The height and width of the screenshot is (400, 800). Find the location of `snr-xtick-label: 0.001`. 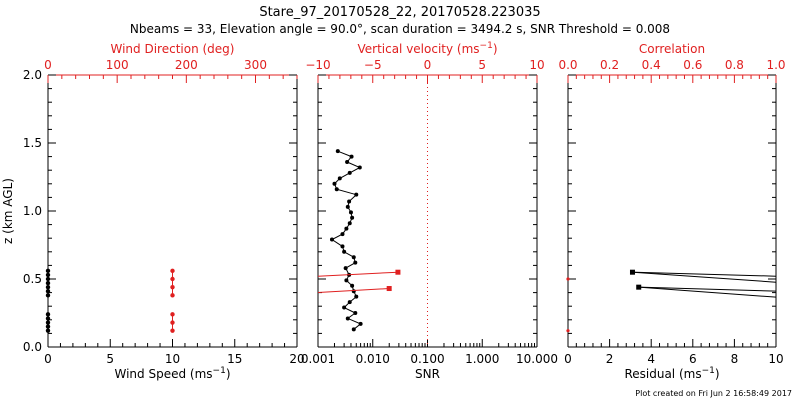

snr-xtick-label: 0.001 is located at coordinates (318, 359).